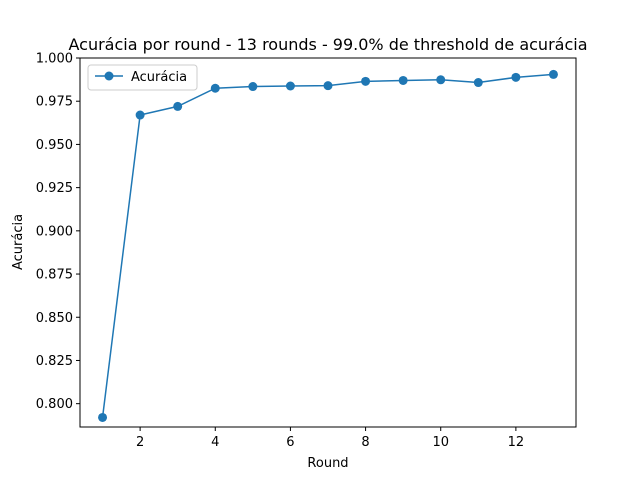 The height and width of the screenshot is (480, 640). What do you see at coordinates (159, 77) in the screenshot?
I see `legend-label: Acurácia` at bounding box center [159, 77].